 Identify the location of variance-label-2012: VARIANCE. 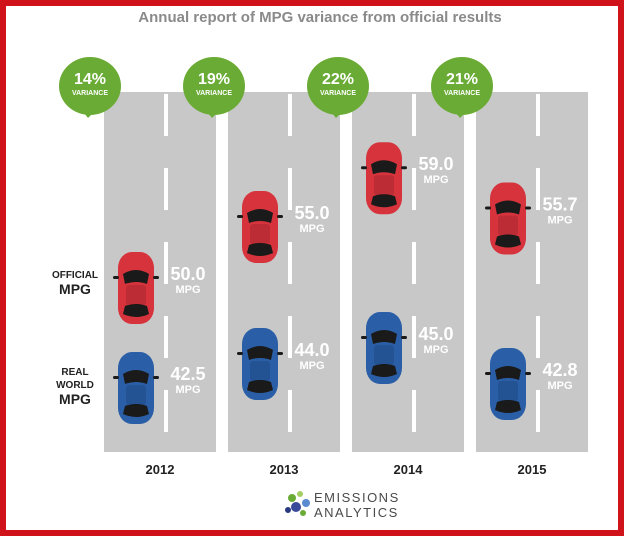
(90, 93).